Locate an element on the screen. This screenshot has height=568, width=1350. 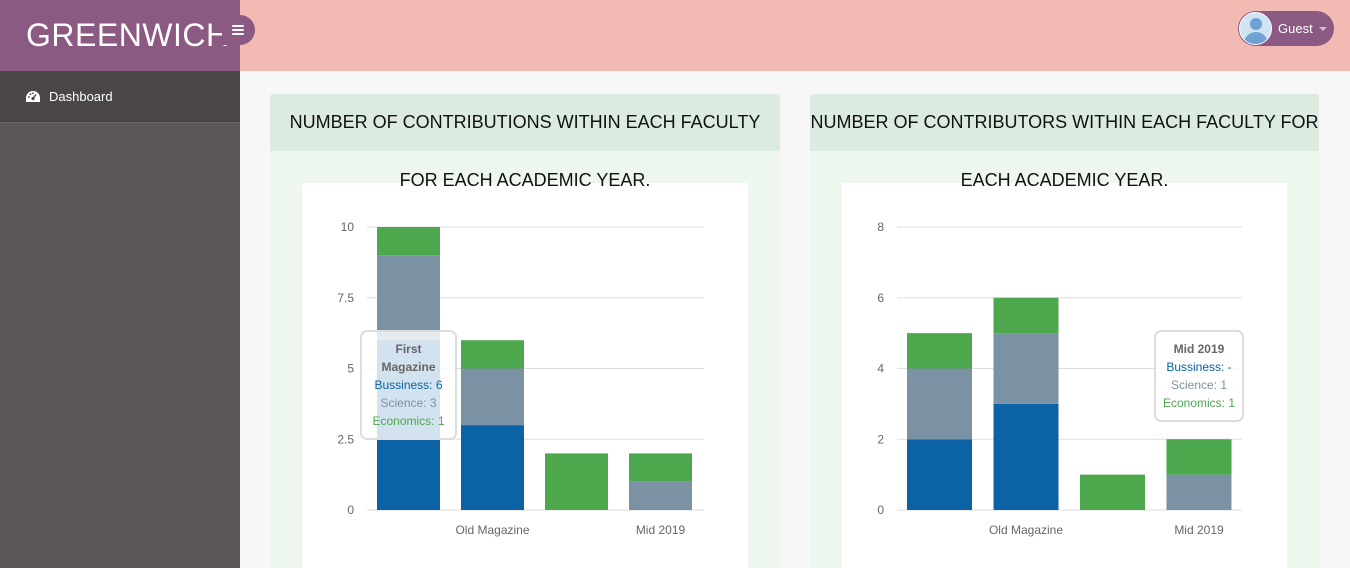
y-tick-label: 6 is located at coordinates (880, 298).